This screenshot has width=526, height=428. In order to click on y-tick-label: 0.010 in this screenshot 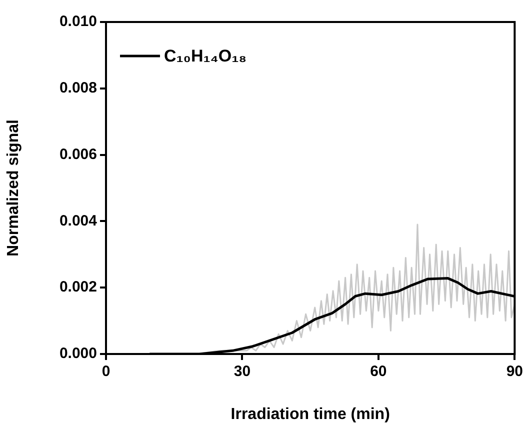, I will do `click(78, 21)`.